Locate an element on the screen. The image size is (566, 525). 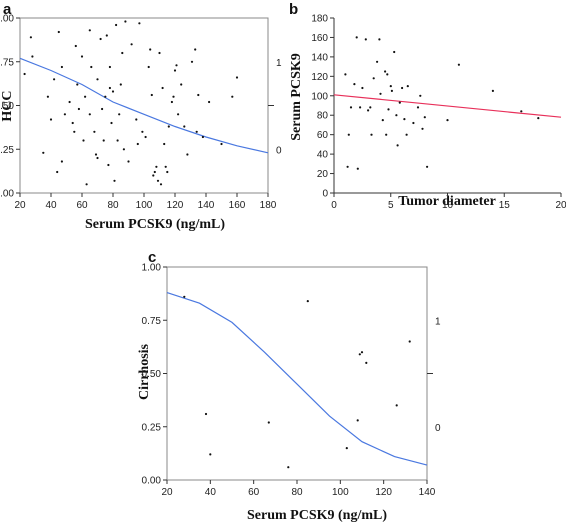
panel-b-x-tick-label: 10 is located at coordinates (448, 205).